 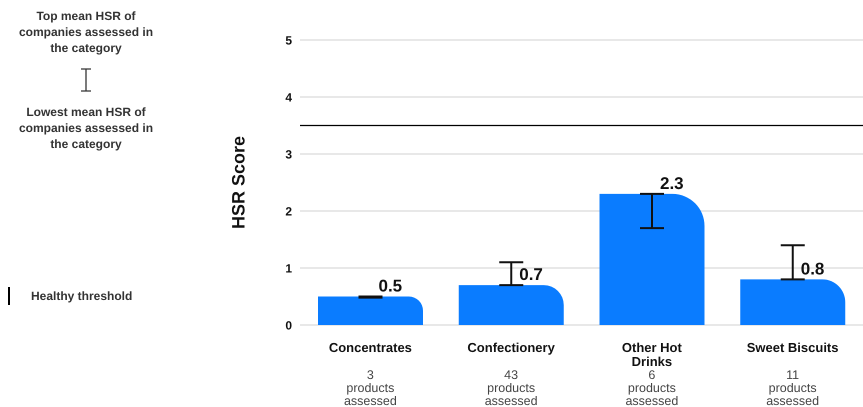 What do you see at coordinates (238, 183) in the screenshot?
I see `y-axis-title: HSR Score` at bounding box center [238, 183].